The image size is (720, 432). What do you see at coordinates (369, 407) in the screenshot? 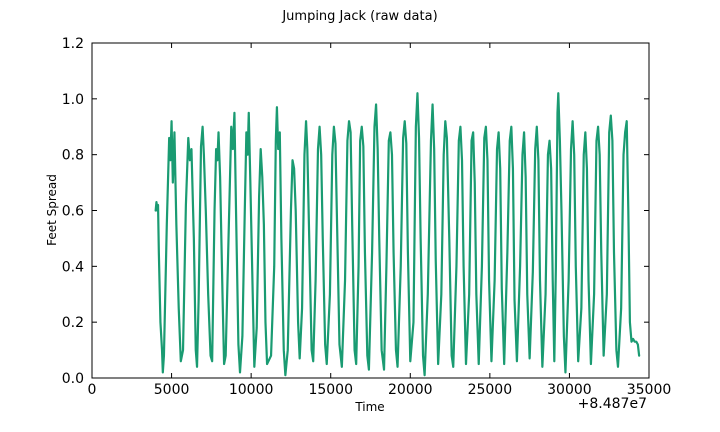
I see `x-axis-label: Time` at bounding box center [369, 407].